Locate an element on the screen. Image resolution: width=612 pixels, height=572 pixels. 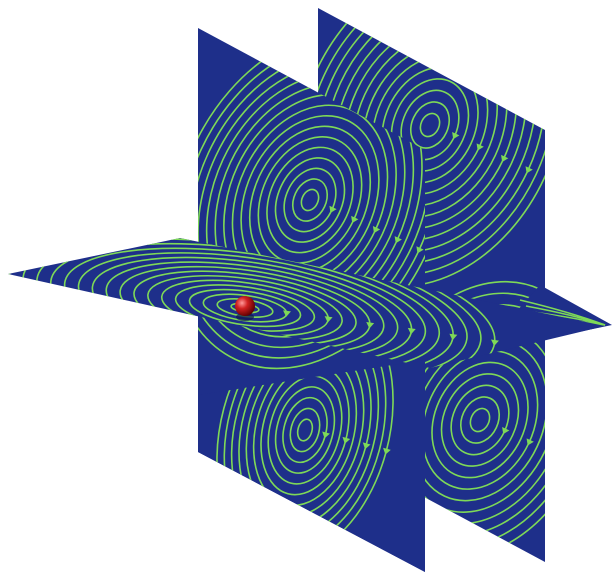
horizontal-plane-streamline is located at coordinates (245, 308).